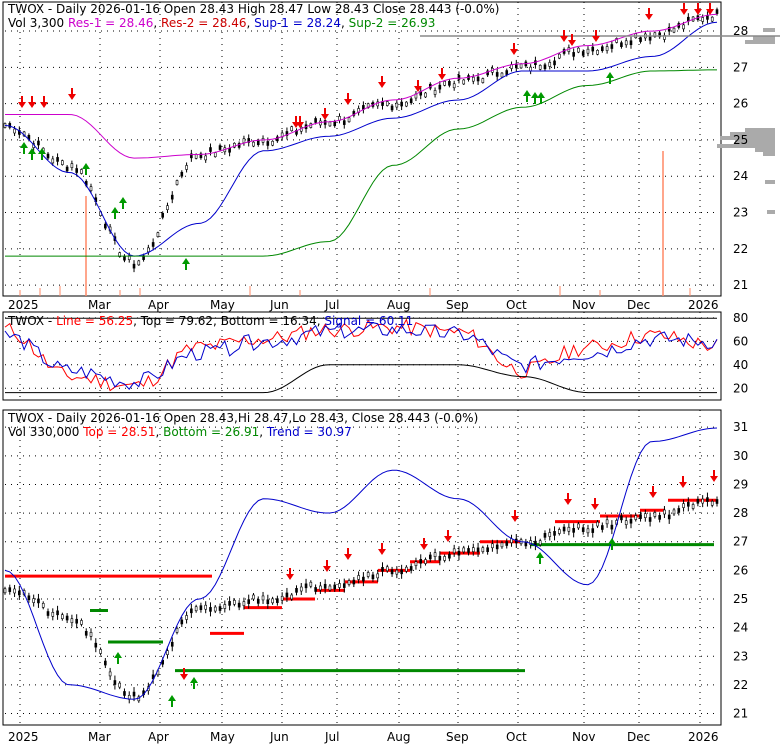 Image resolution: width=780 pixels, height=745 pixels. I want to click on price-x-tick-label: Aug, so click(398, 305).